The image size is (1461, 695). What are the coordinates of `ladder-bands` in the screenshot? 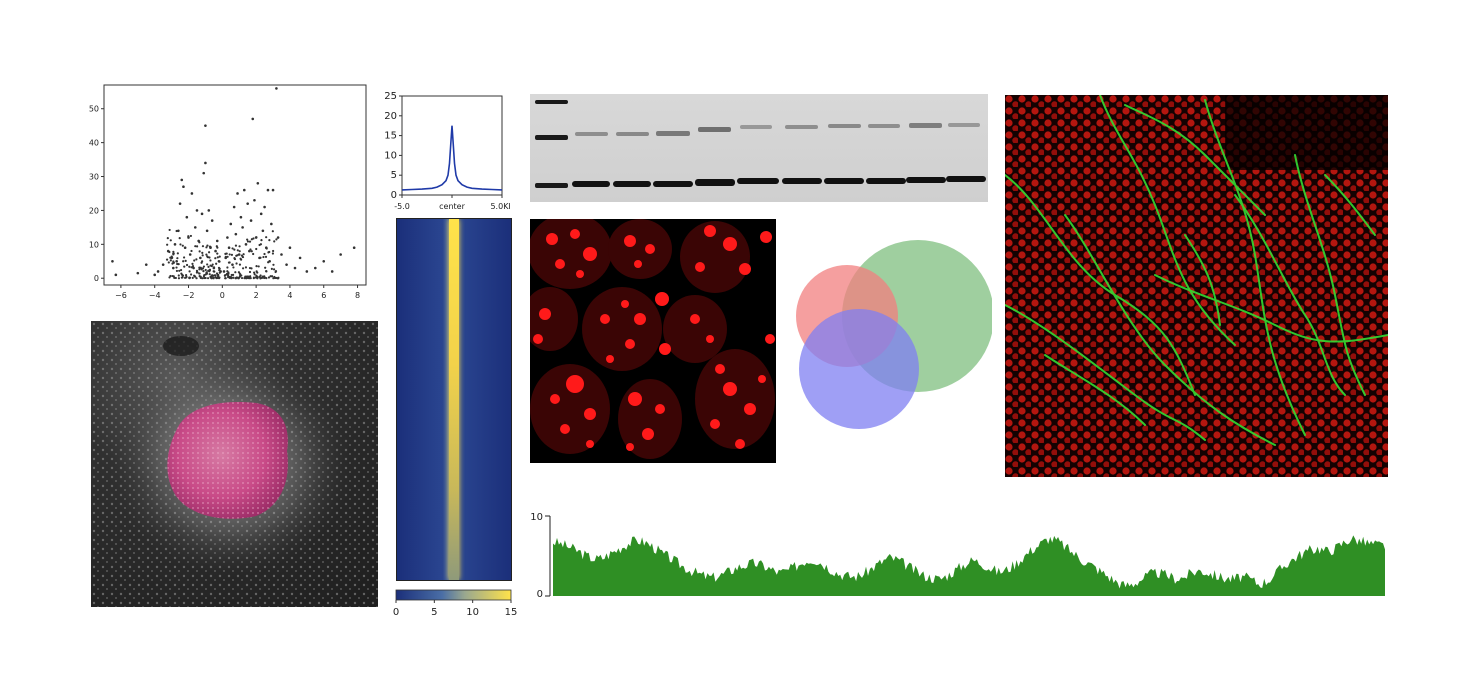 It's located at (551, 144).